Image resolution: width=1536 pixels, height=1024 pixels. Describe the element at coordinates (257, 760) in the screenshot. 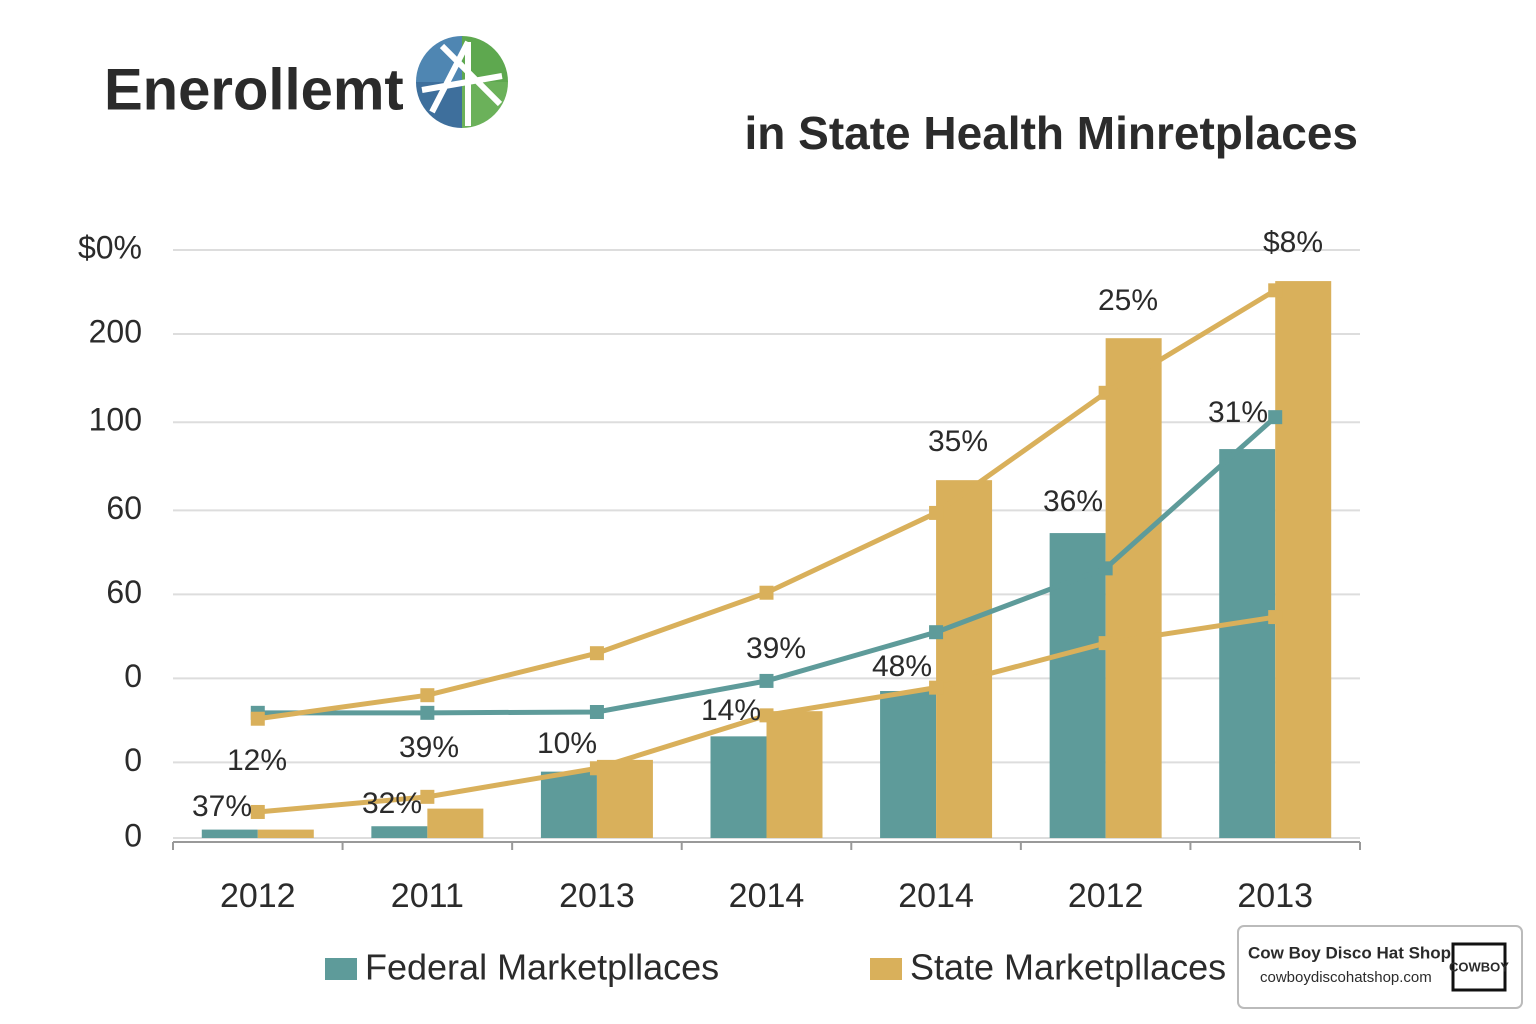

I see `annotation: 12%` at that location.